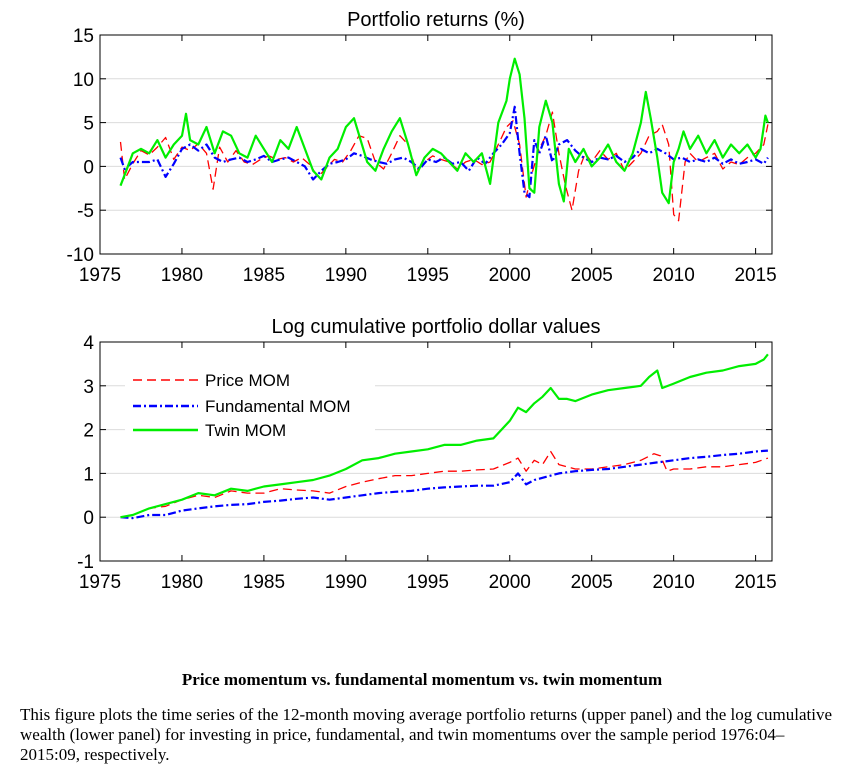  Describe the element at coordinates (88, 167) in the screenshot. I see `returns-ytick-label: 0` at that location.